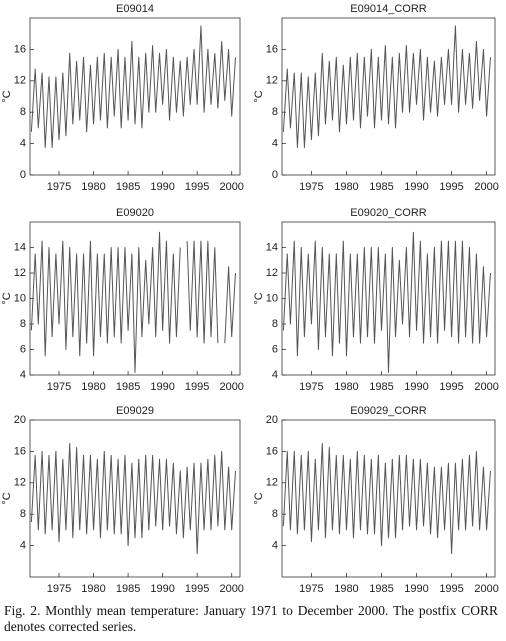 Image resolution: width=506 pixels, height=641 pixels. What do you see at coordinates (388, 9) in the screenshot?
I see `chart-title: E09014_CORR` at bounding box center [388, 9].